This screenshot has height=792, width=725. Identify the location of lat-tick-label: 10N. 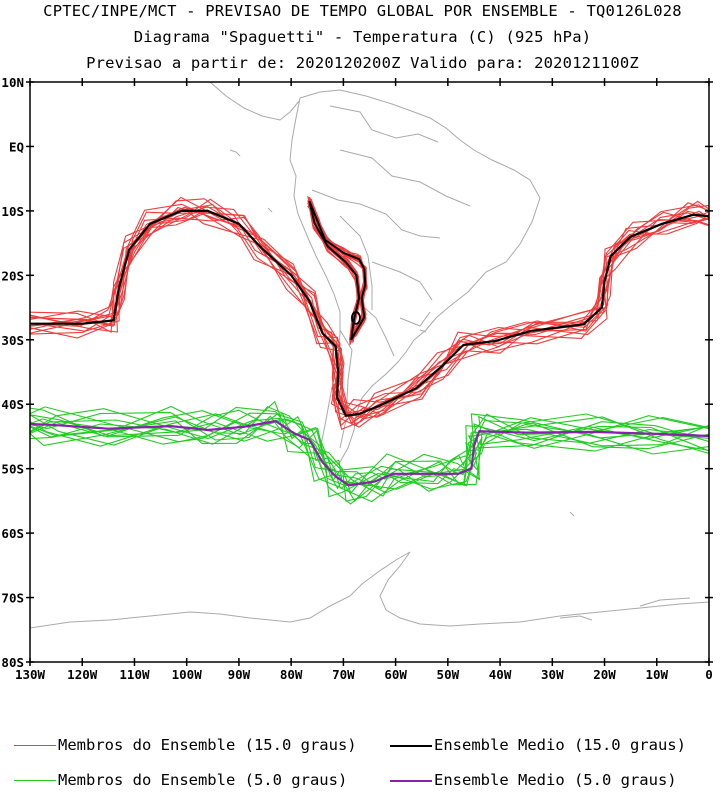
(12, 82).